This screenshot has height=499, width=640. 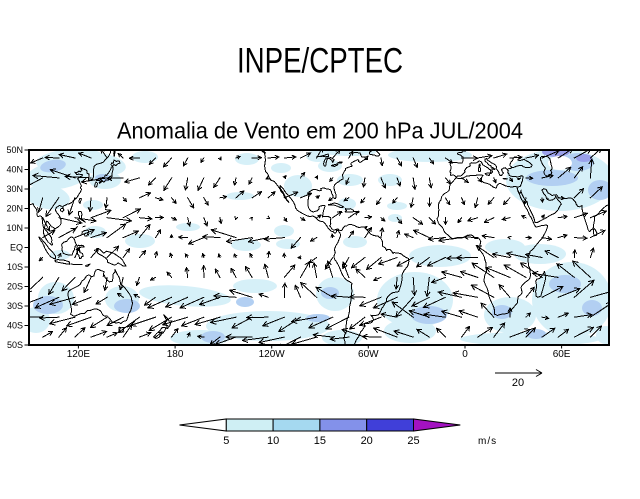 What do you see at coordinates (14, 150) in the screenshot?
I see `svg-text: 50N` at bounding box center [14, 150].